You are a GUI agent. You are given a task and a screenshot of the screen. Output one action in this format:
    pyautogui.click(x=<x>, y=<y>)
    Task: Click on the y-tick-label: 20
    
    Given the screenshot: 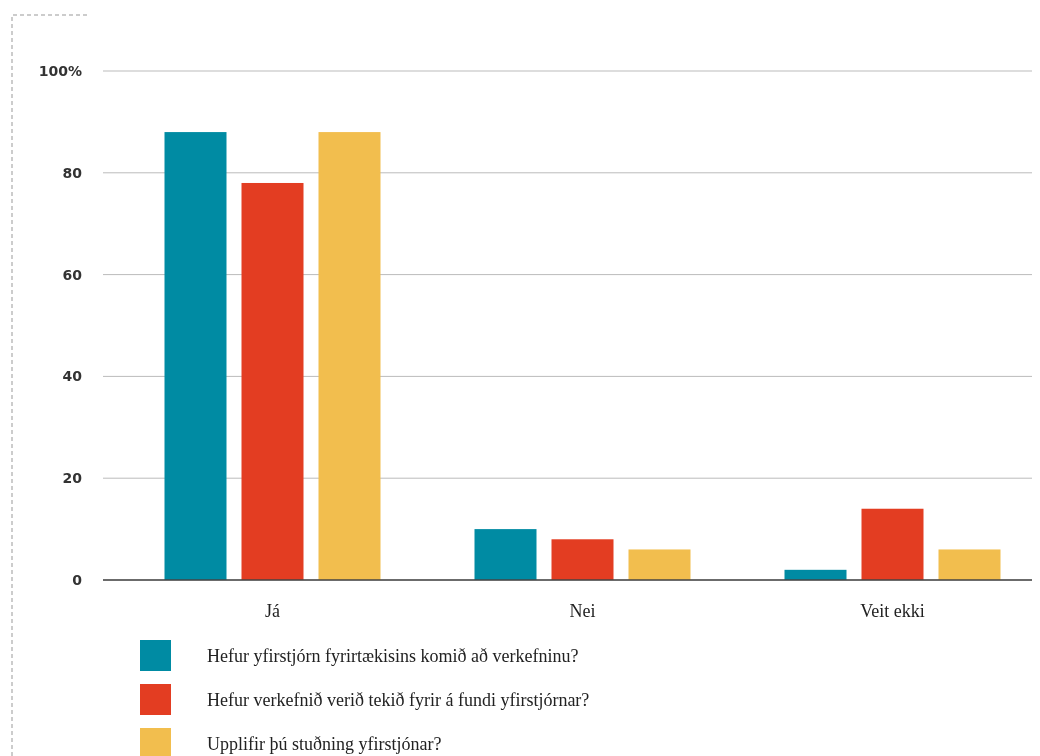 What is the action you would take?
    pyautogui.click(x=72, y=478)
    